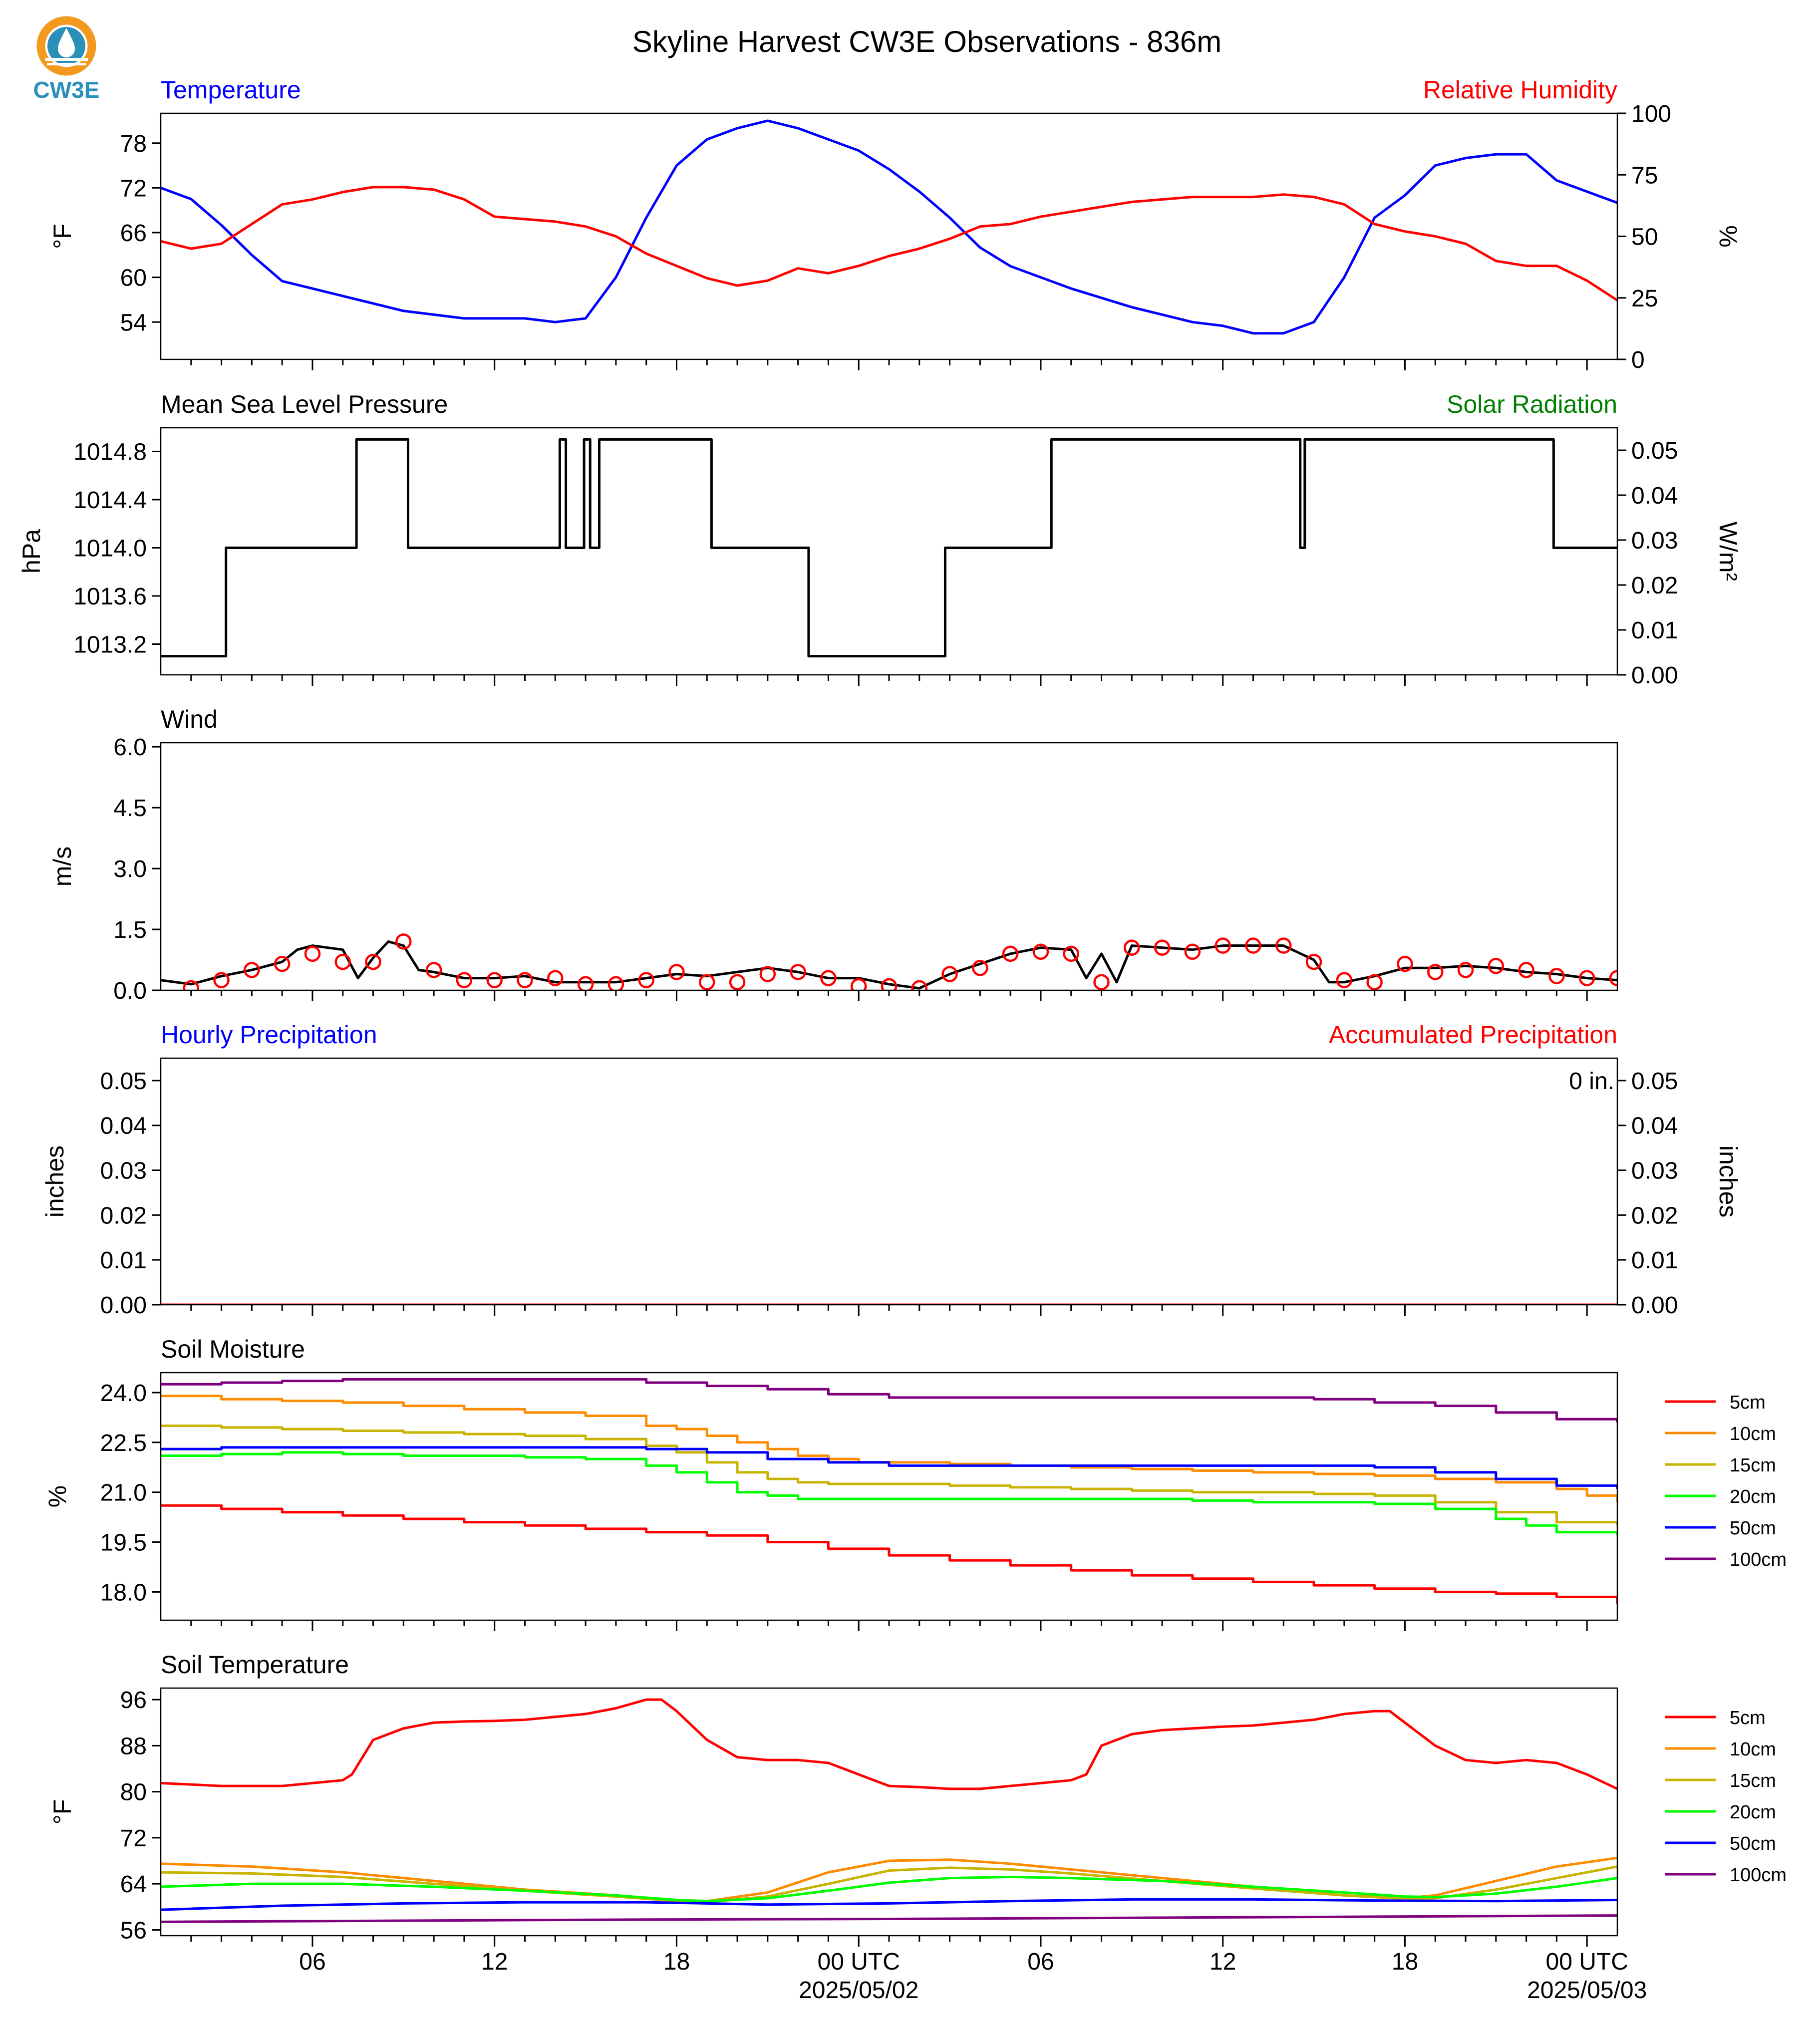  What do you see at coordinates (110, 596) in the screenshot?
I see `y-tick-label: 1013.6` at bounding box center [110, 596].